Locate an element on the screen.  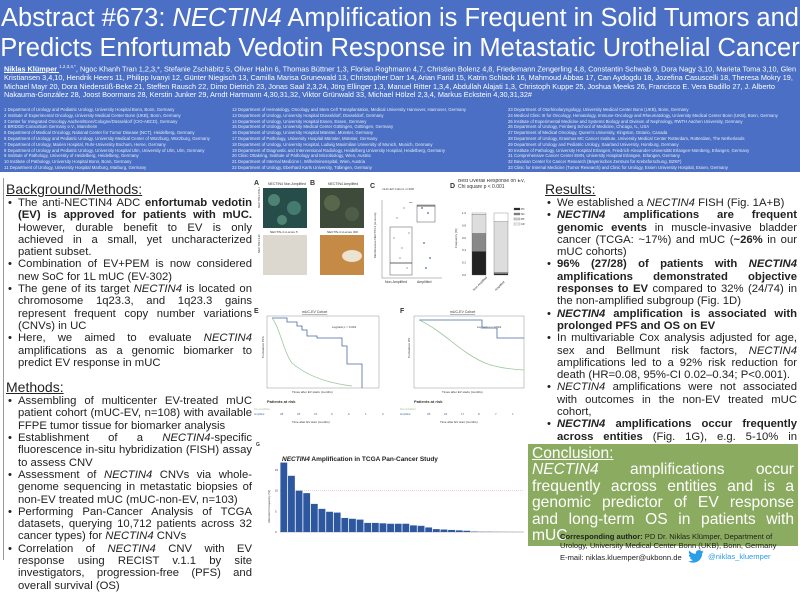
panel-d-ylabel: Frequency [%] is located at coordinates (456, 238).